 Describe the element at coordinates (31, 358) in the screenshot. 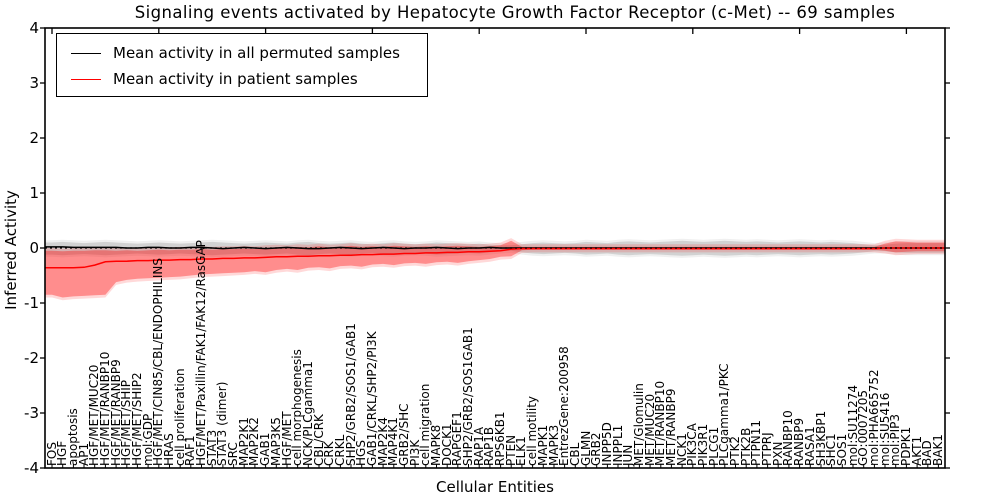

I see `y-tick-label: -2` at that location.